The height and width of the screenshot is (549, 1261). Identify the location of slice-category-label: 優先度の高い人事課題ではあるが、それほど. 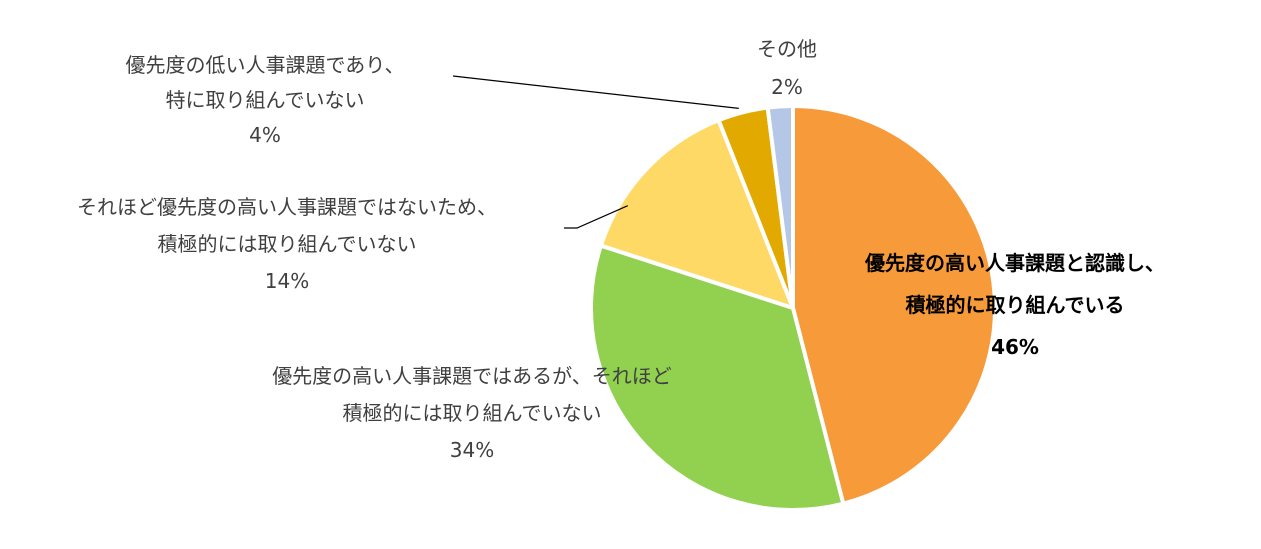
(472, 376).